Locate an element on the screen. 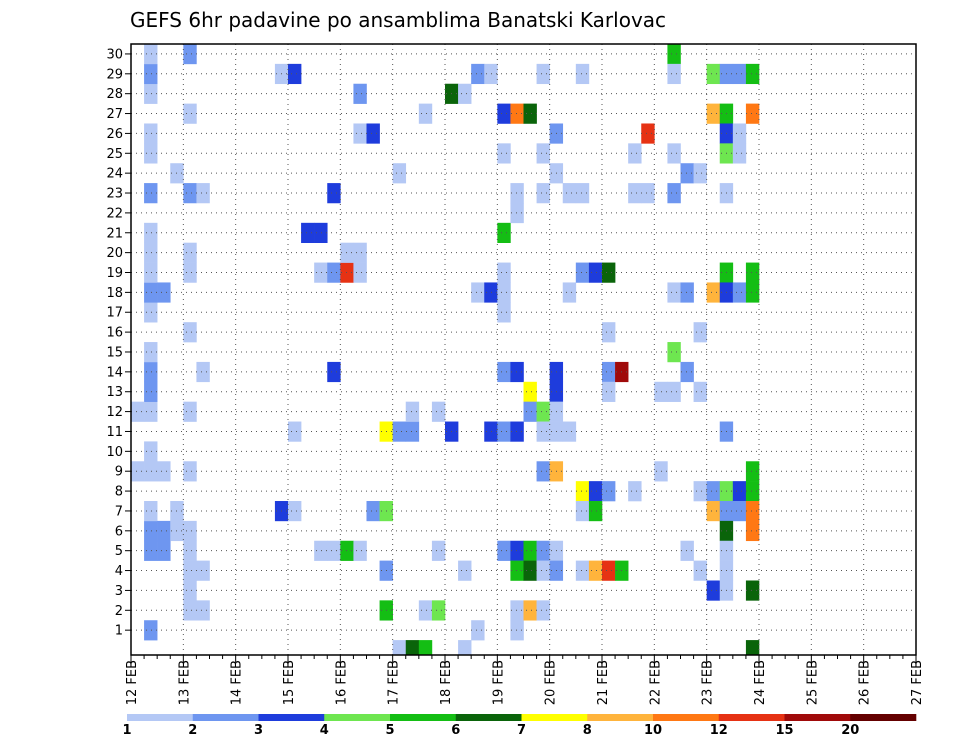 The width and height of the screenshot is (960, 742). y-tick-label: 21 is located at coordinates (114, 233).